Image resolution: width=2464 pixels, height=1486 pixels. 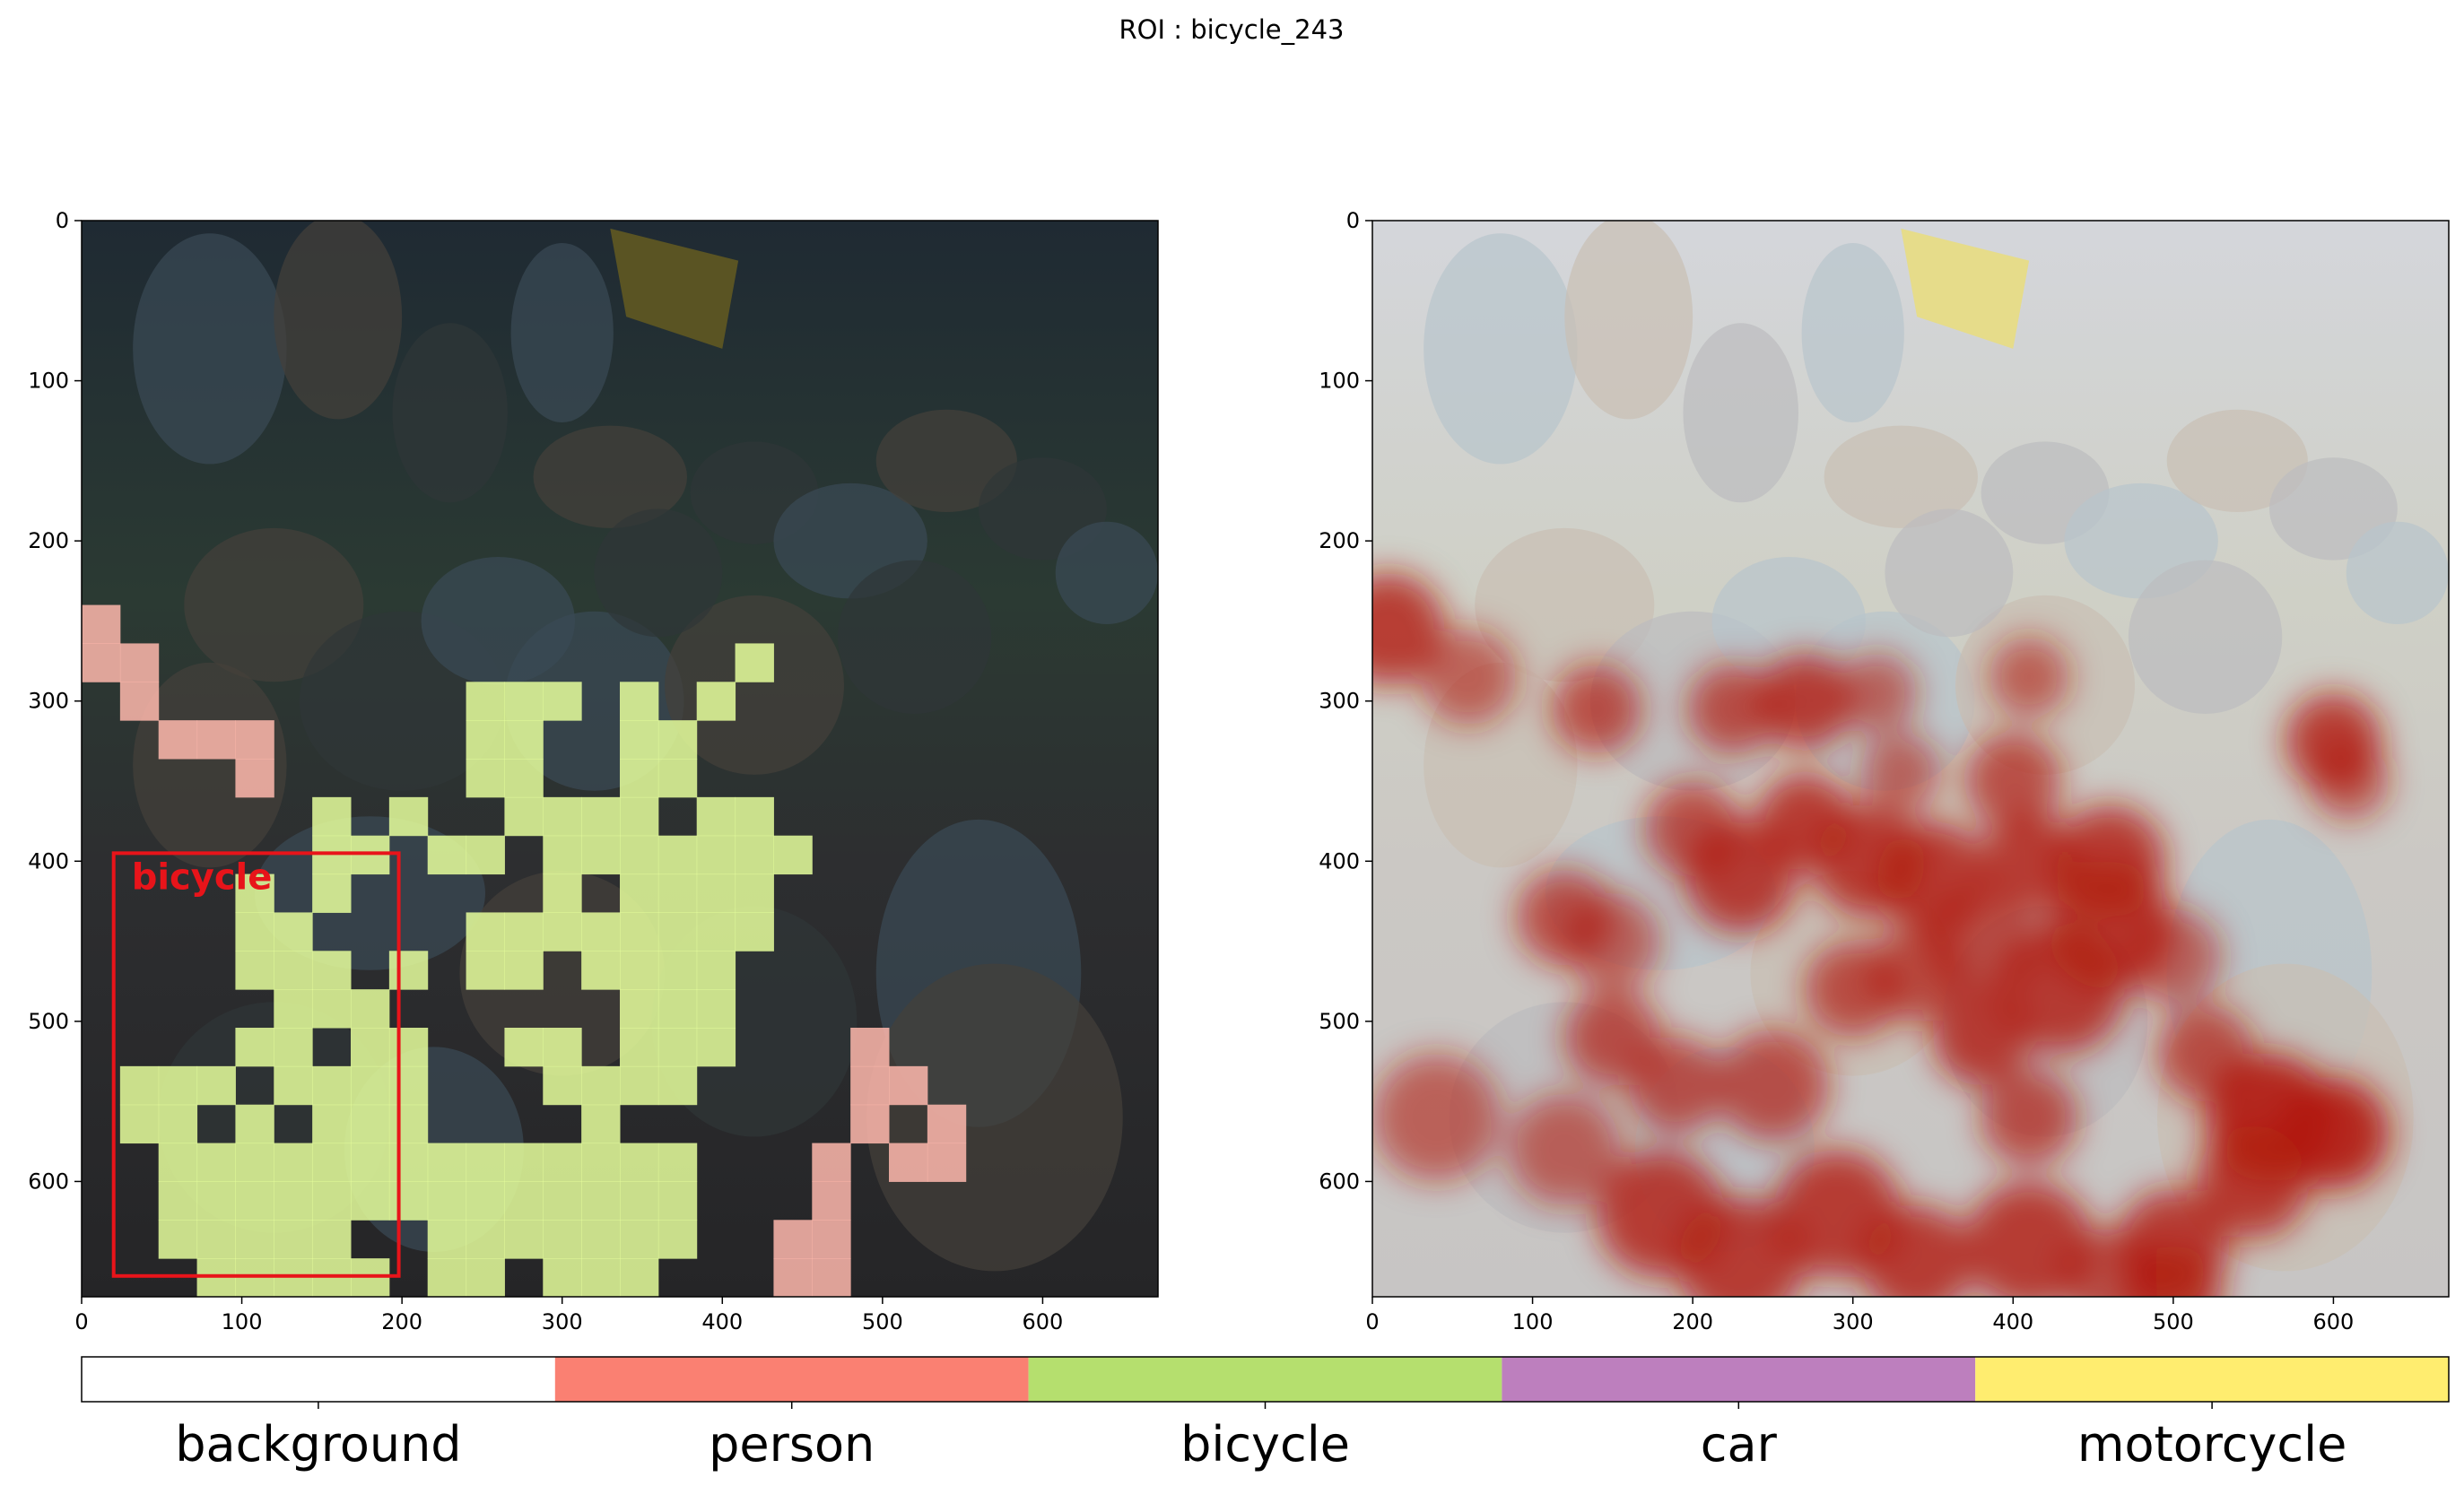 I want to click on legend-swatch-bicycle, so click(x=1265, y=1379).